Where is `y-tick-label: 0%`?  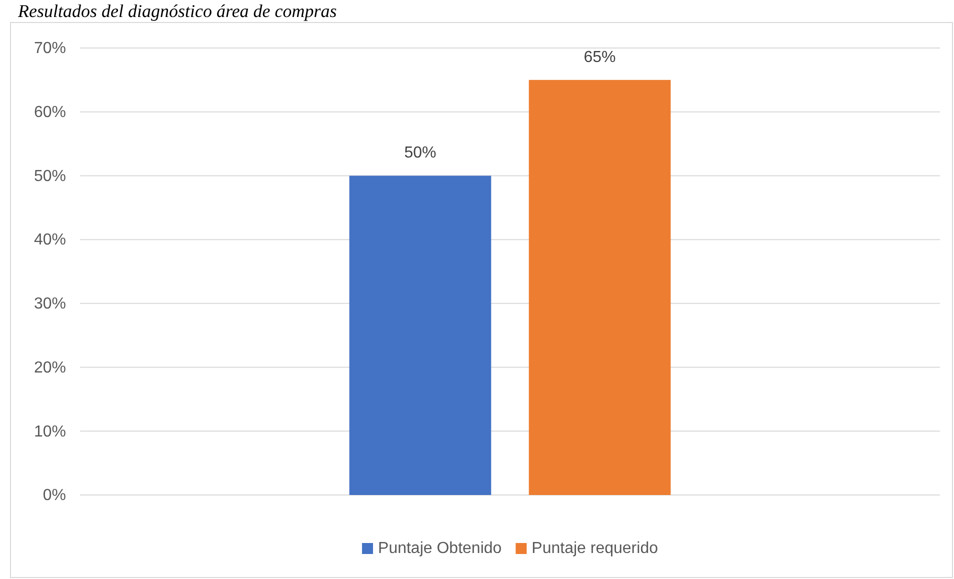 y-tick-label: 0% is located at coordinates (54, 495).